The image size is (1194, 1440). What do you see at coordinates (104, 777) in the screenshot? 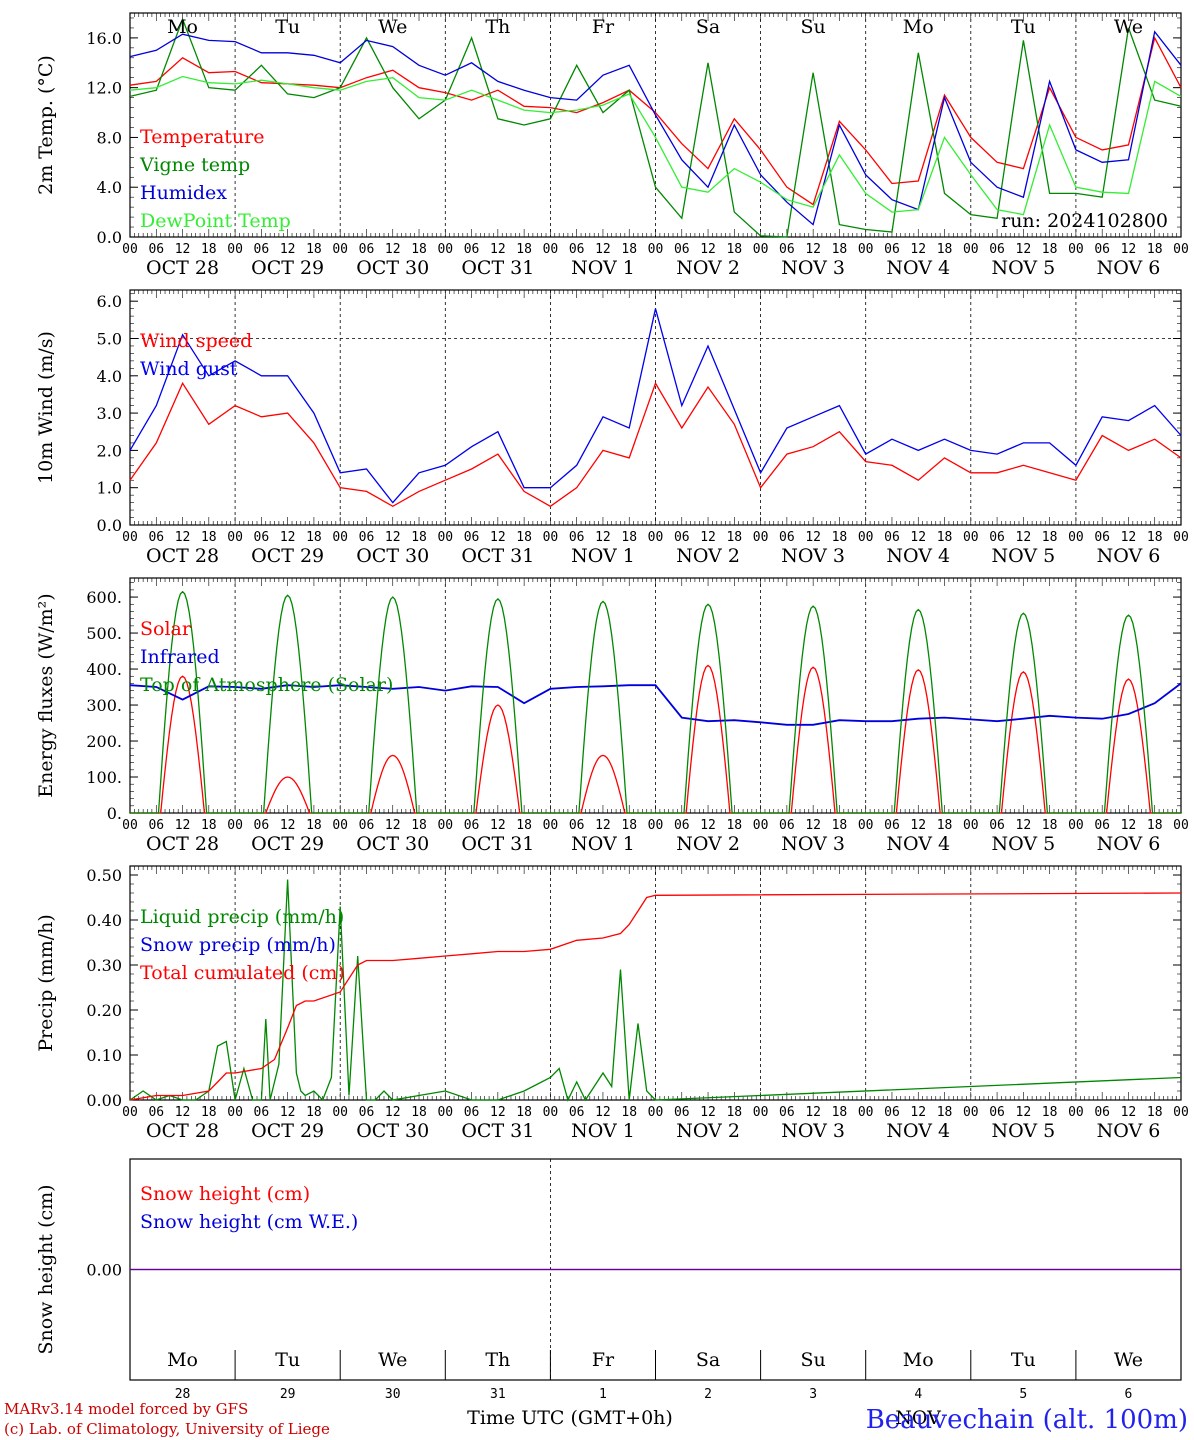
I see `y-tick-label: 100.` at bounding box center [104, 777].